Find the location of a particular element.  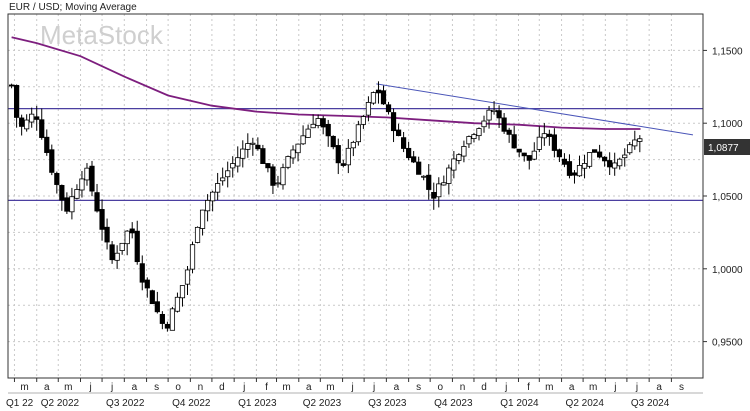

quarter-label: Q2 2022 is located at coordinates (60, 403).